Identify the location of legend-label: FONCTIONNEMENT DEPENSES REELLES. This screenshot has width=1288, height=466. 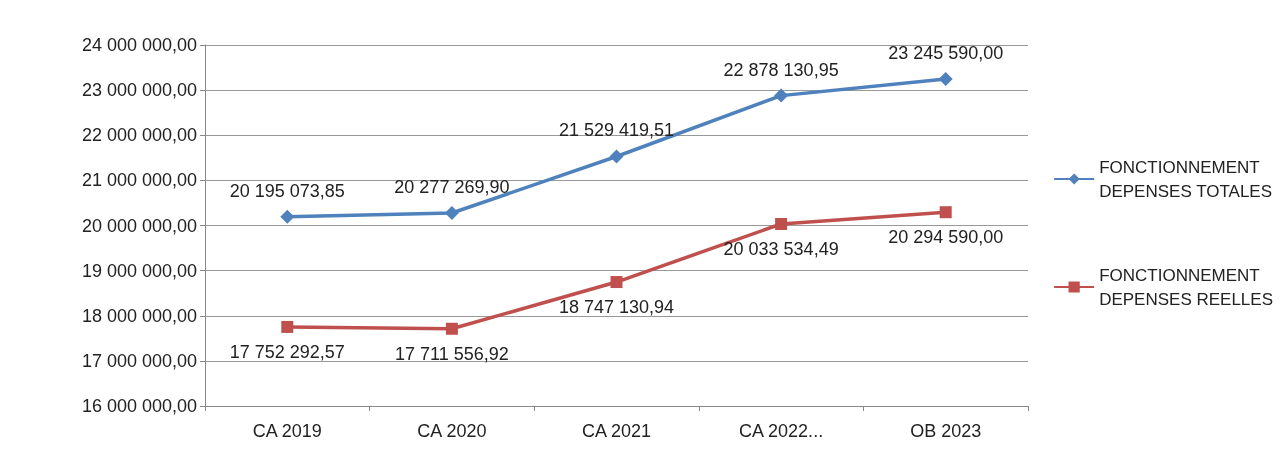
(1186, 287).